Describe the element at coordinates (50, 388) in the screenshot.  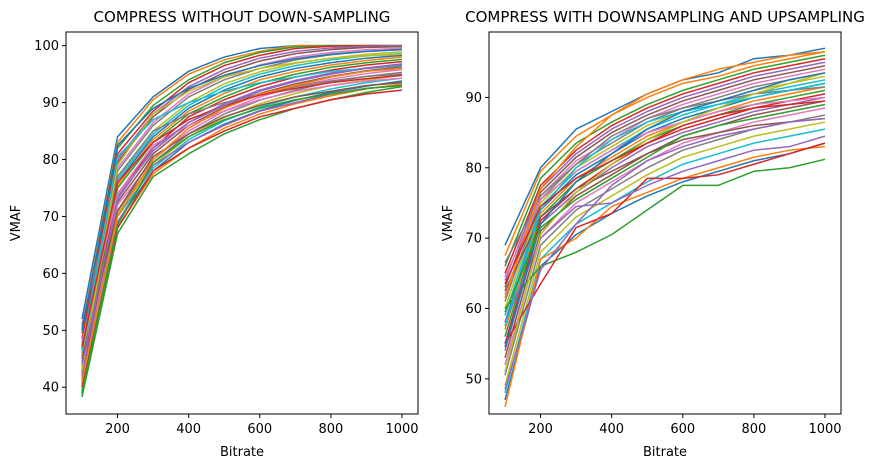
I see `y-tick-label: 40` at that location.